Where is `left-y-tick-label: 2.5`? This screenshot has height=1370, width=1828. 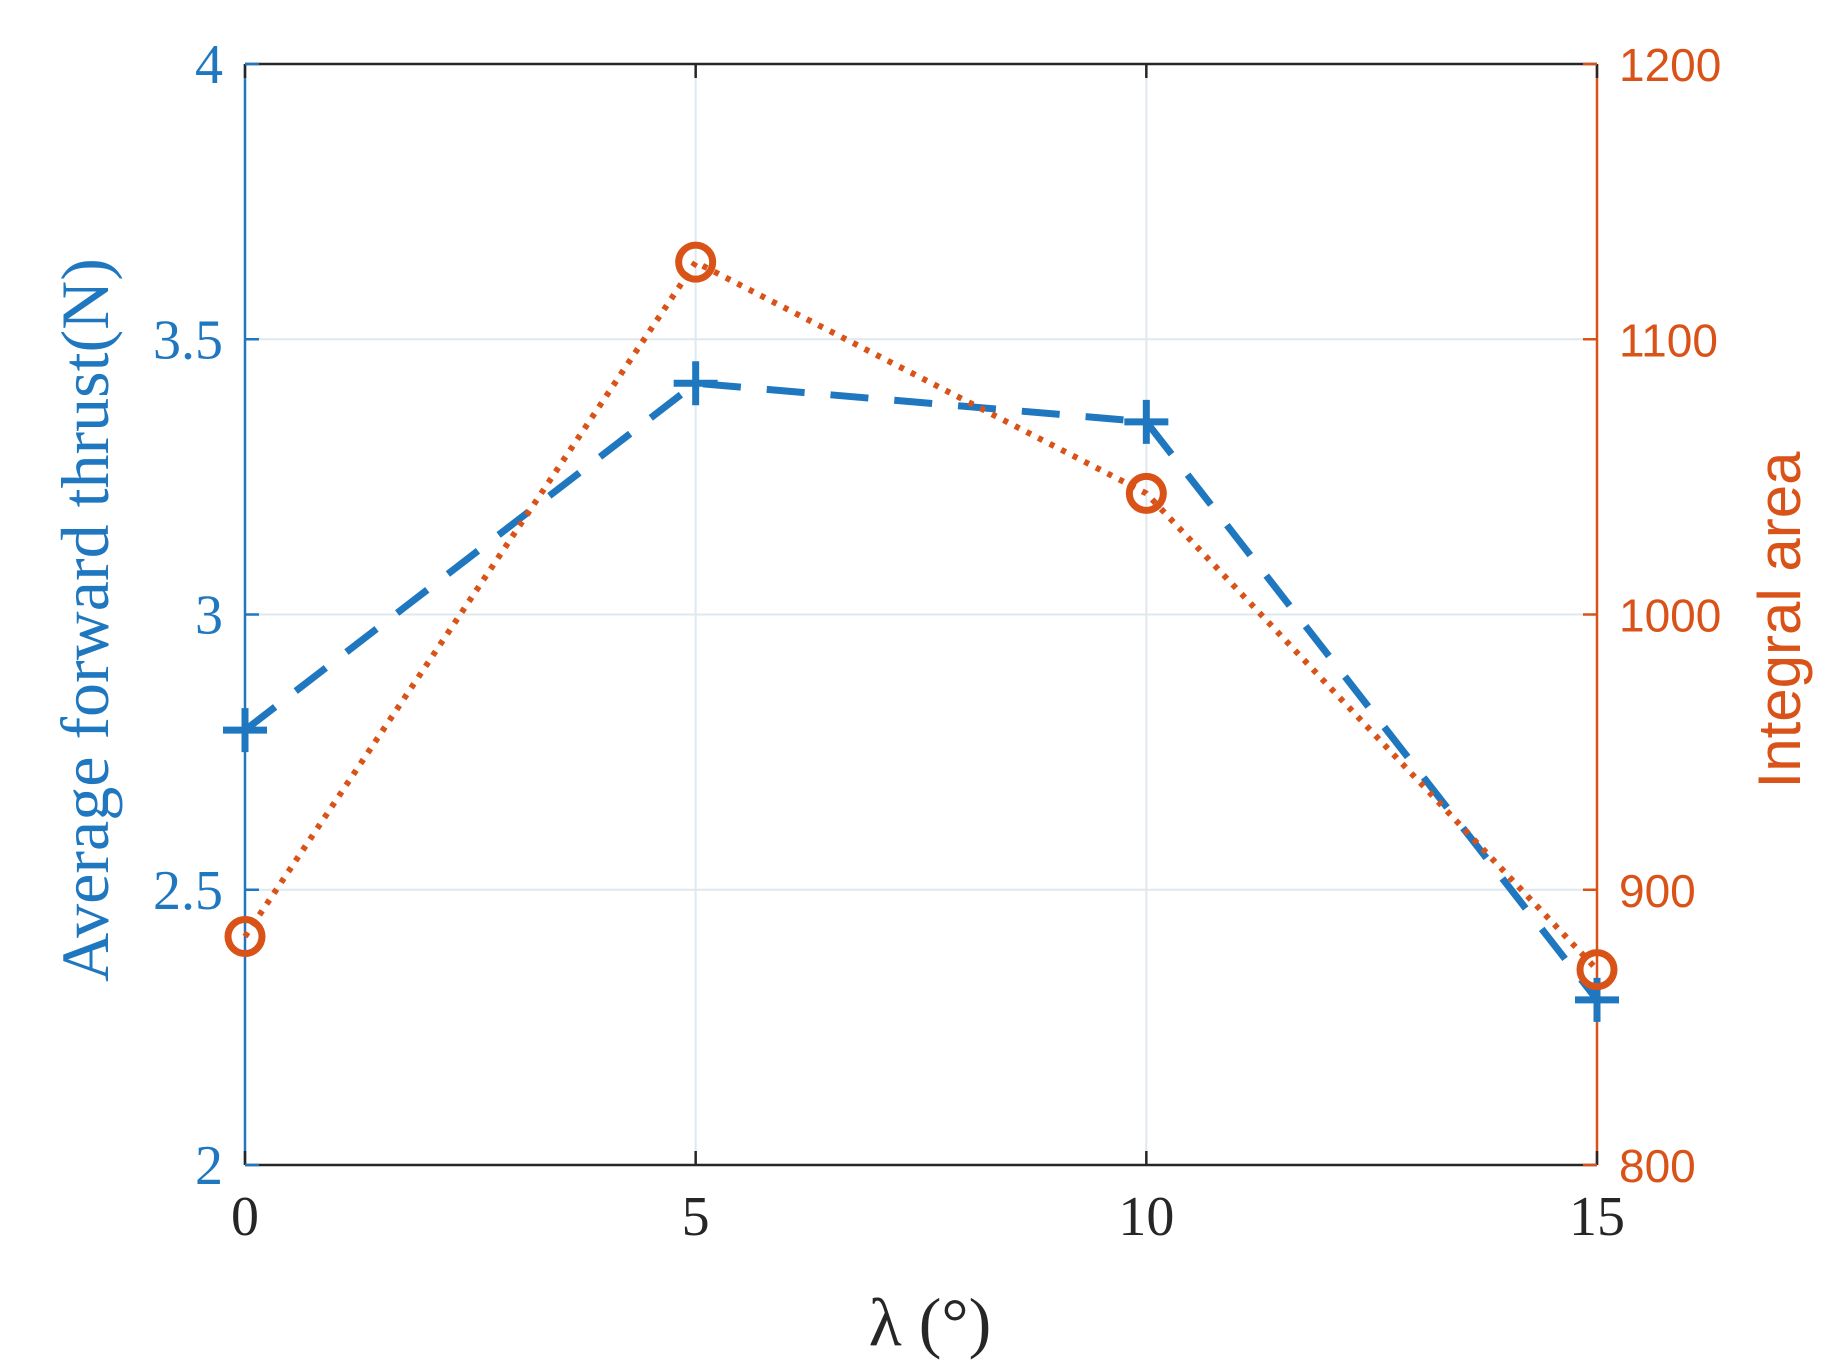
left-y-tick-label: 2.5 is located at coordinates (188, 891).